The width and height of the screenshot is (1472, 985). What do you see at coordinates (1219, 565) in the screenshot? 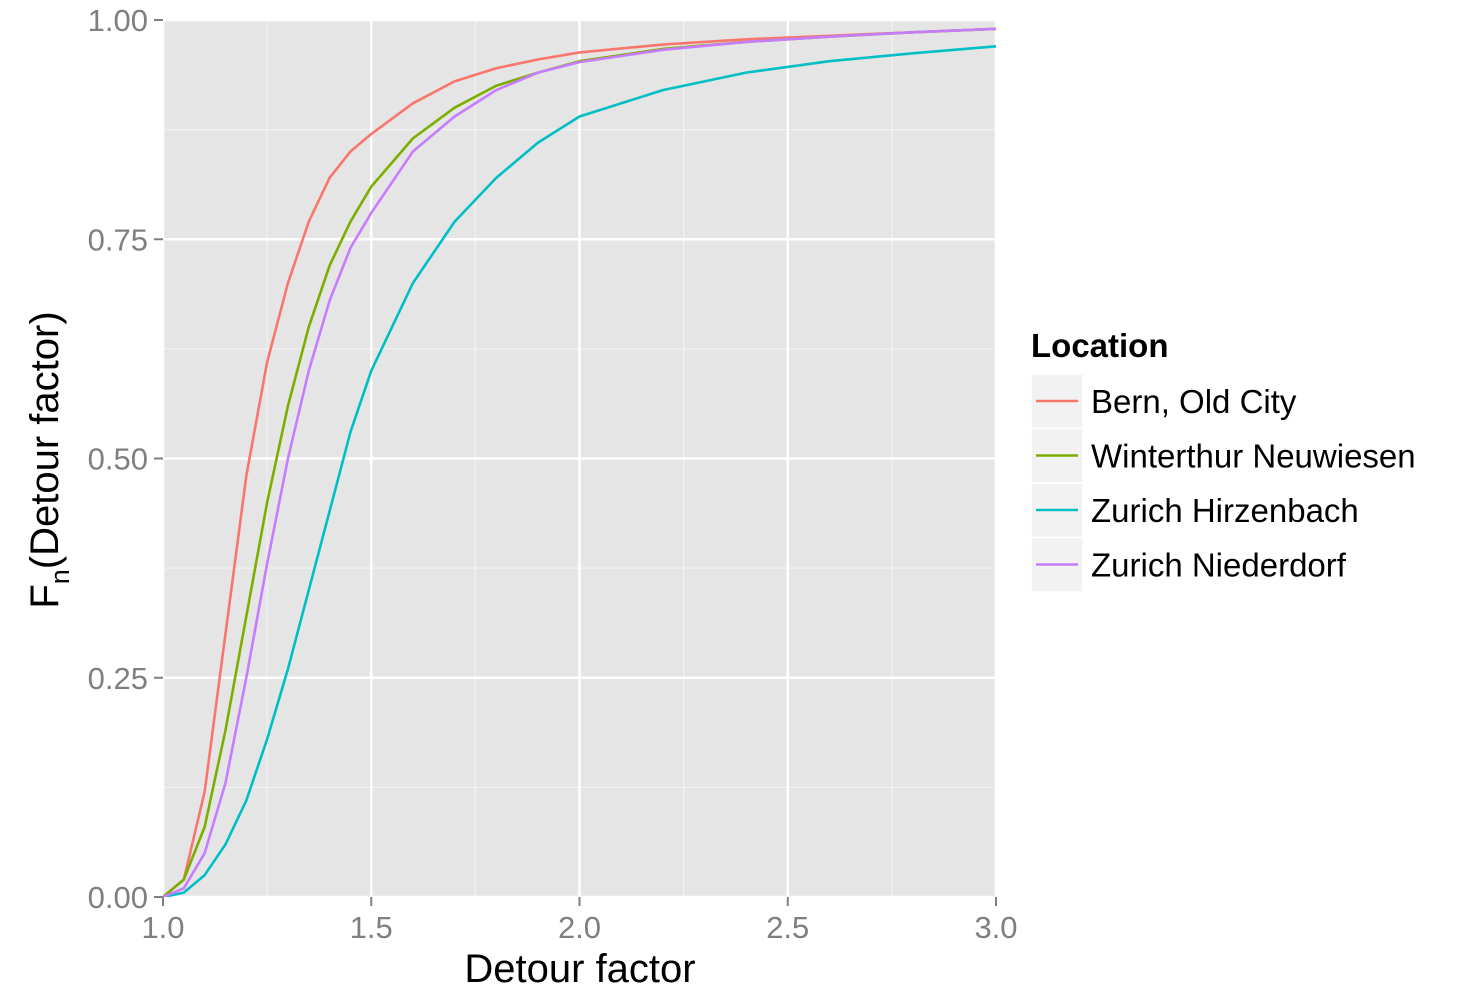
I see `legend-label: Zurich Niederdorf` at bounding box center [1219, 565].